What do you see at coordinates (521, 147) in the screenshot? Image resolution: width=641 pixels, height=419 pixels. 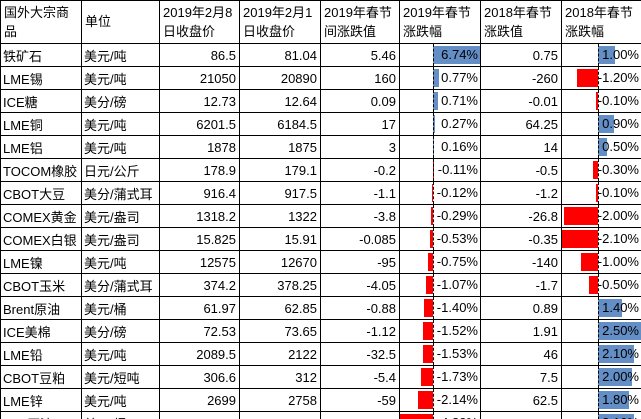 I see `cell-chg-2018: 14` at bounding box center [521, 147].